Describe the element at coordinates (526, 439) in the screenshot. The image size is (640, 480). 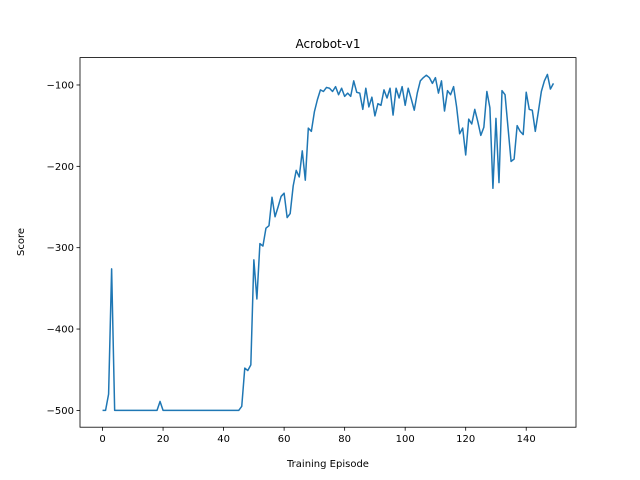
I see `x-tick-label: 140` at that location.